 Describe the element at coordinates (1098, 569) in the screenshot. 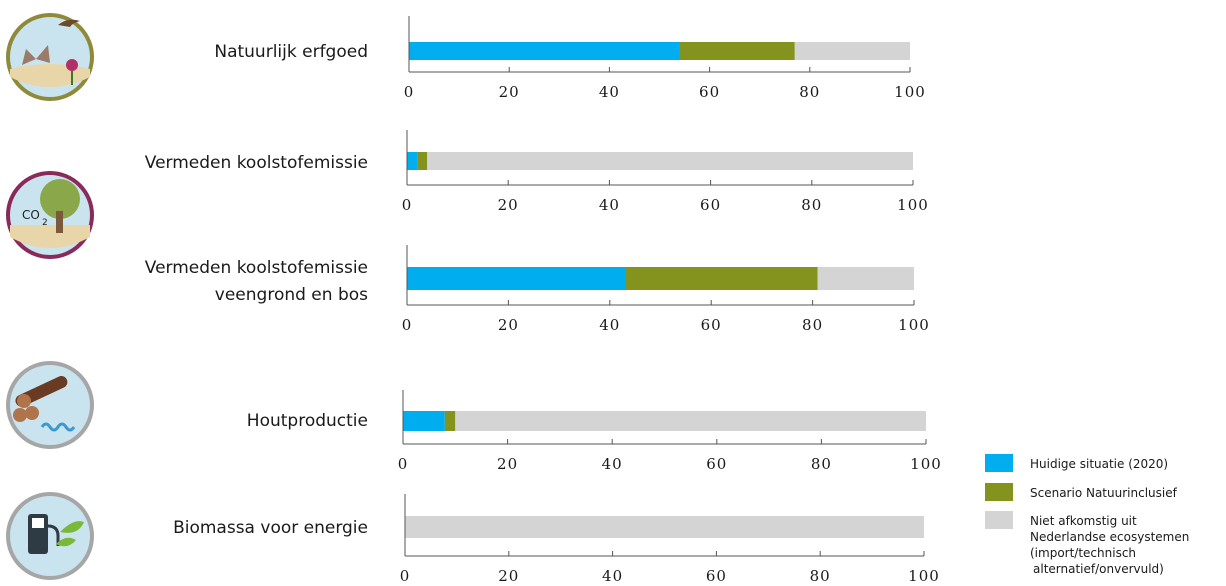

I see `legend-label-not-from-nl-line4: alternatief/onvervuld)` at that location.